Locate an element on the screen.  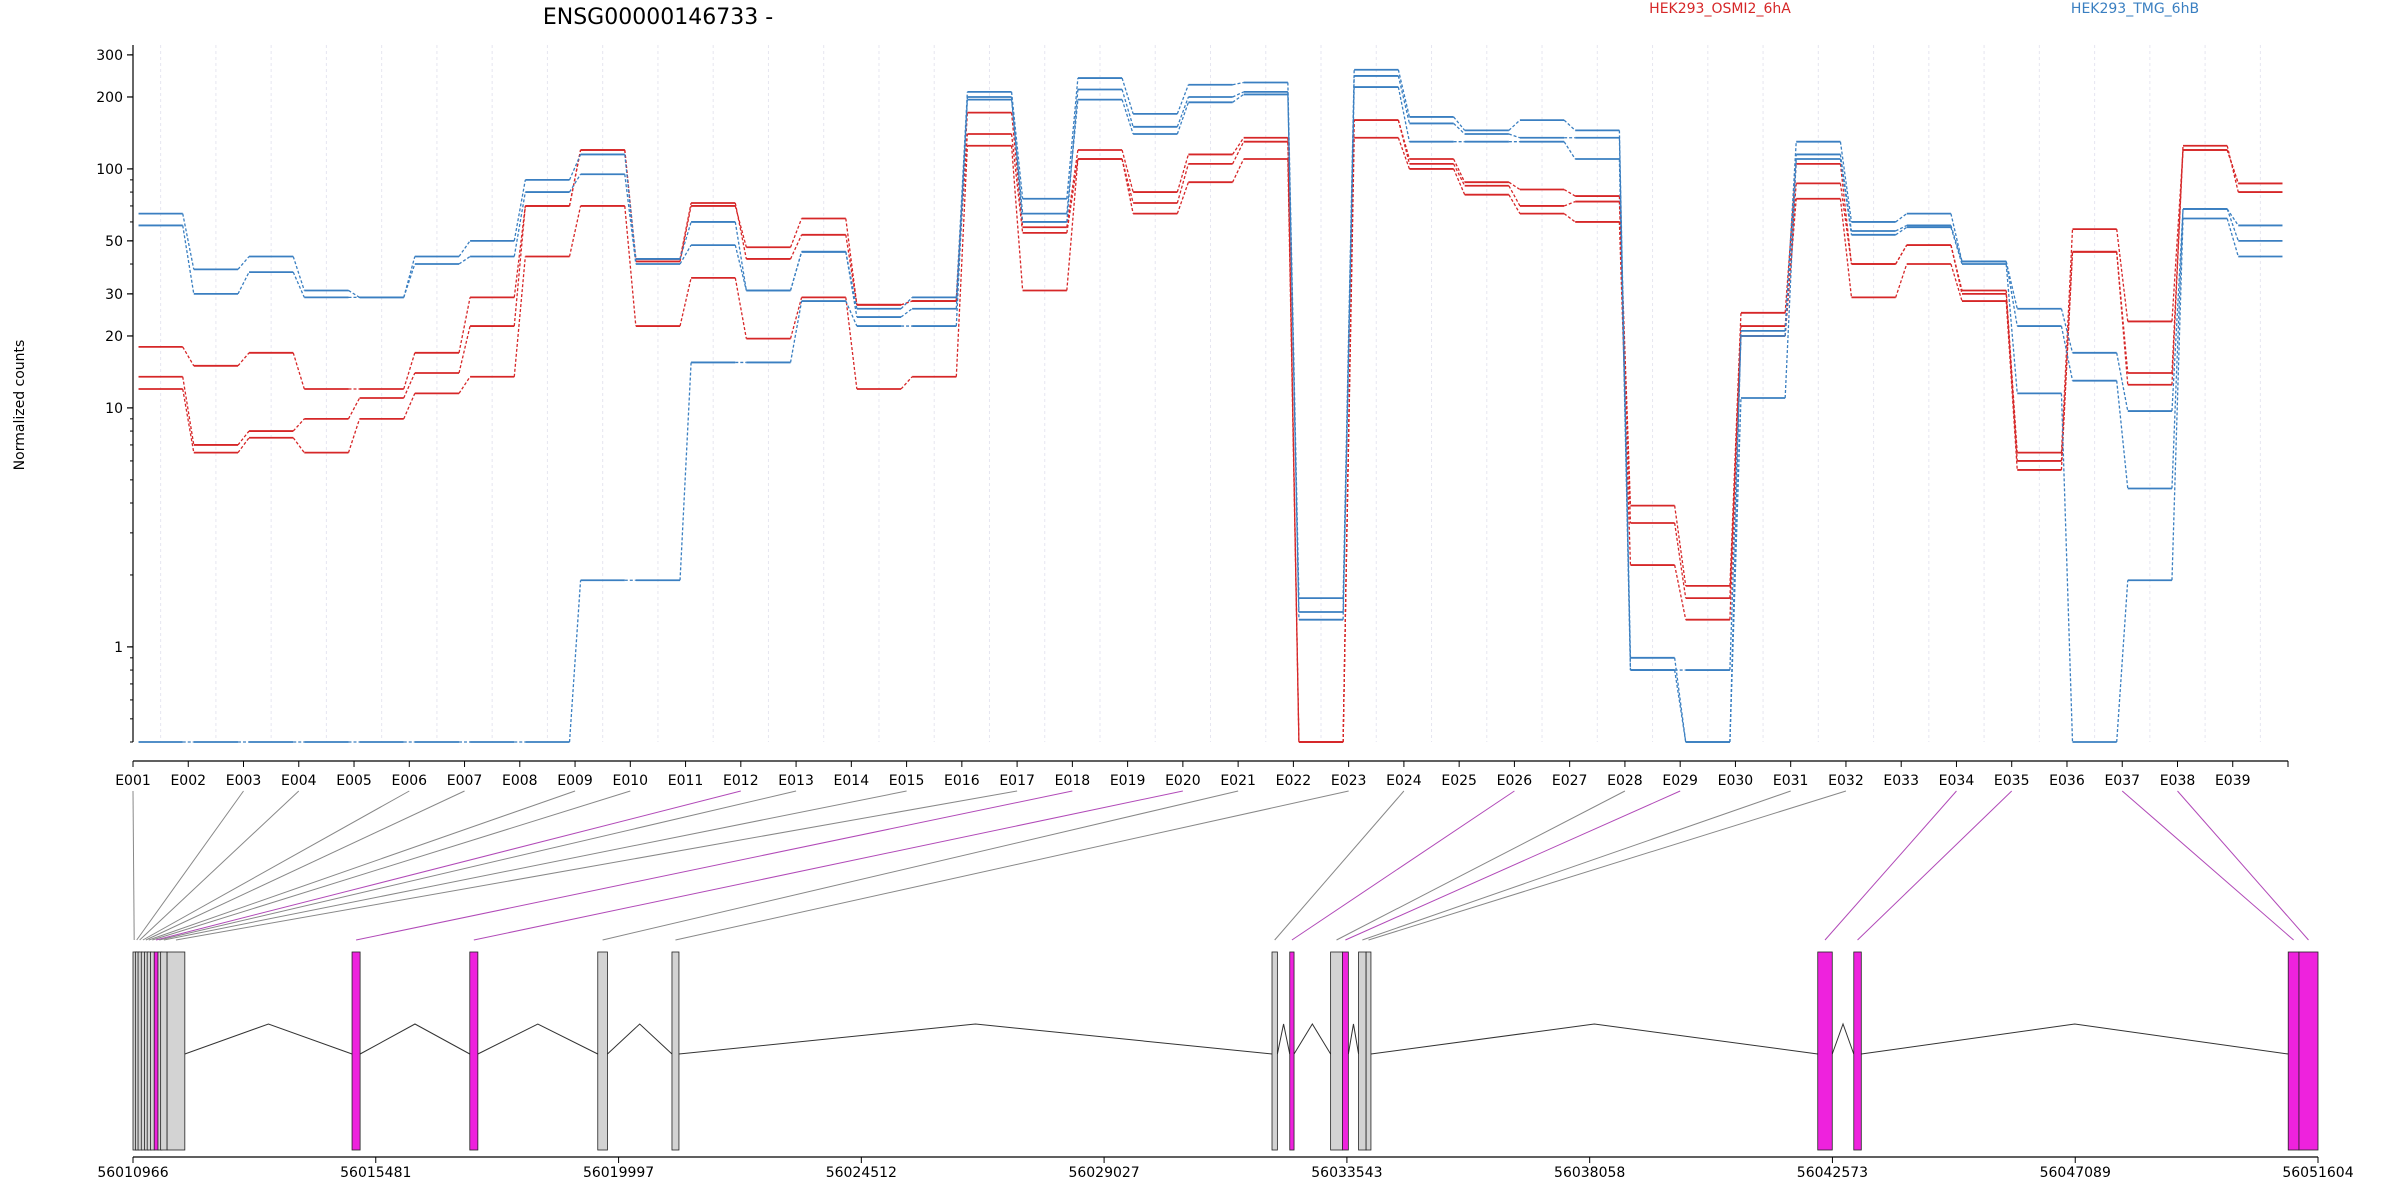
x-tick-label: E009 is located at coordinates (575, 781).